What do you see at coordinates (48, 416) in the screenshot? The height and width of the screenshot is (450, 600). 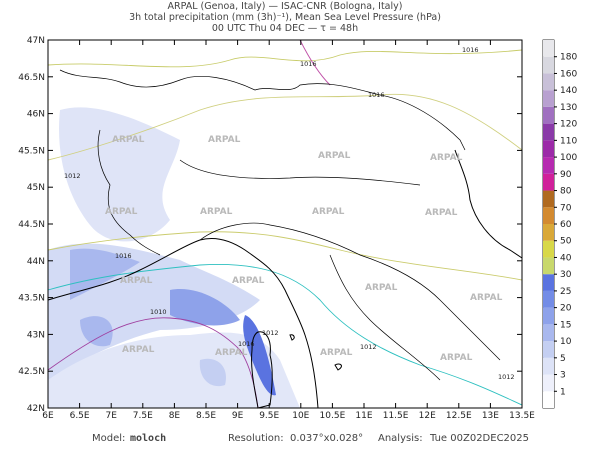 I see `lon-label: 6E` at bounding box center [48, 416].